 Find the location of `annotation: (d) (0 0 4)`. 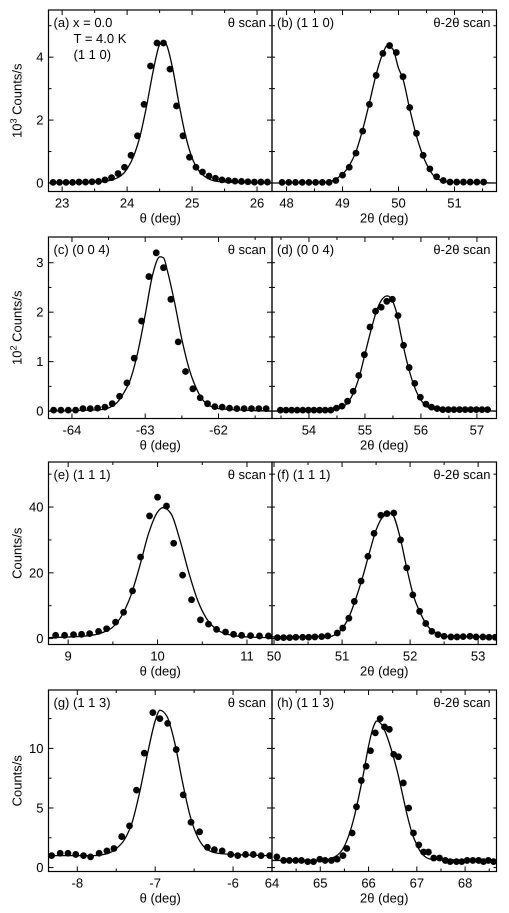

annotation: (d) (0 0 4) is located at coordinates (305, 249).